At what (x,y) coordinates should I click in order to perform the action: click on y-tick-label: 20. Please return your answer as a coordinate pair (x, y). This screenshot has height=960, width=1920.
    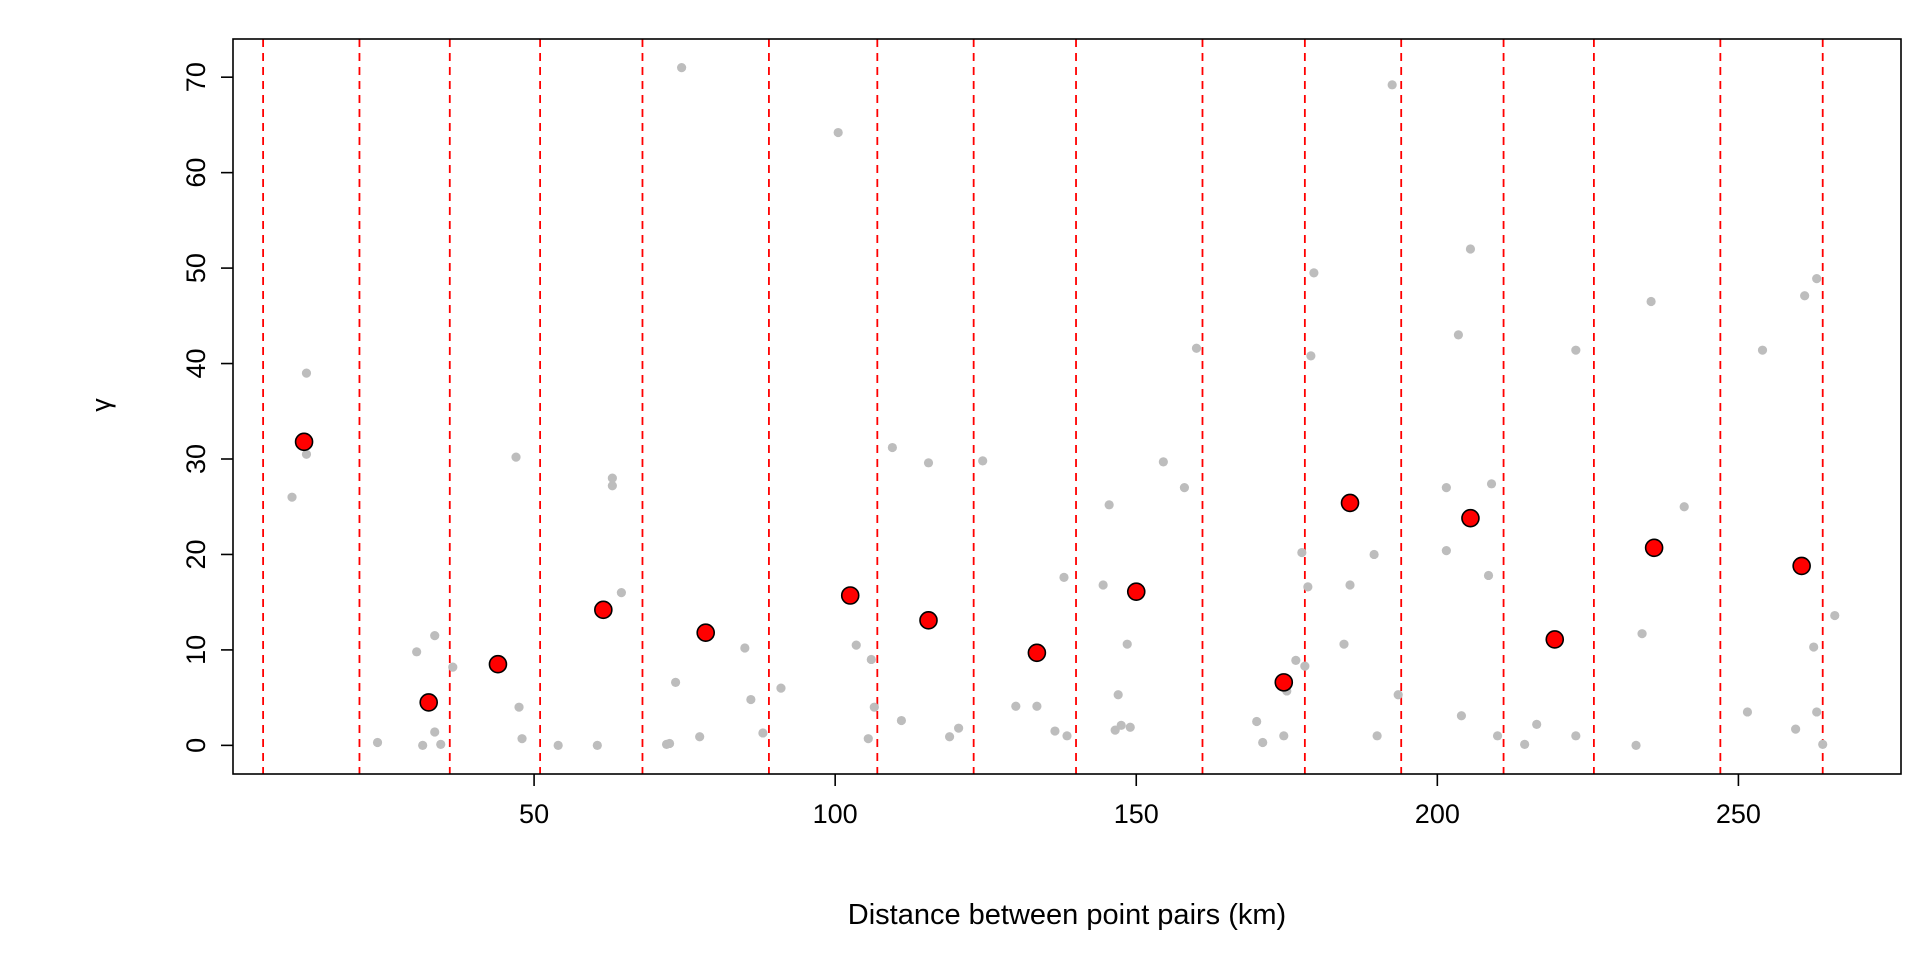
    Looking at the image, I should click on (196, 554).